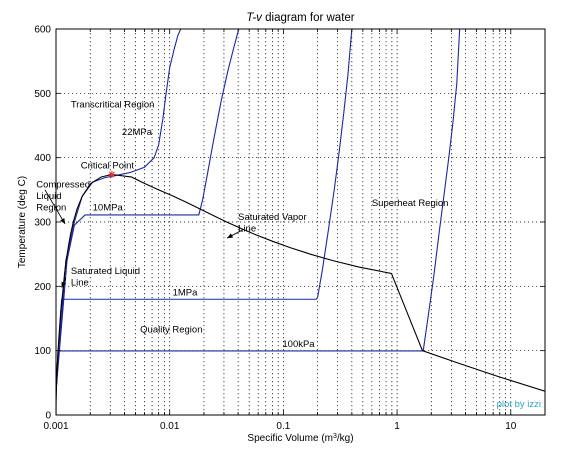 This screenshot has width=578, height=452. What do you see at coordinates (186, 292) in the screenshot?
I see `isobar-label-1mpa: 1MPa` at bounding box center [186, 292].